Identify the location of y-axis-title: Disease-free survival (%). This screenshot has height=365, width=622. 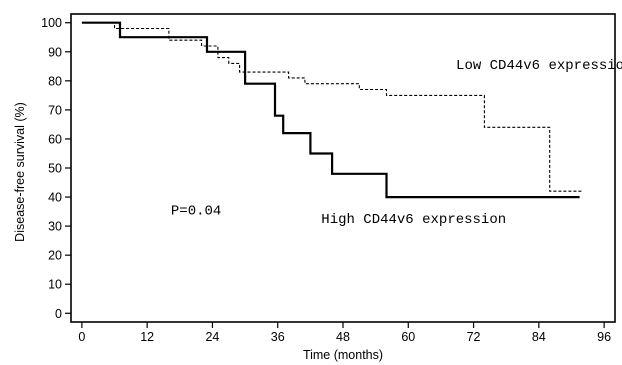
(20, 172).